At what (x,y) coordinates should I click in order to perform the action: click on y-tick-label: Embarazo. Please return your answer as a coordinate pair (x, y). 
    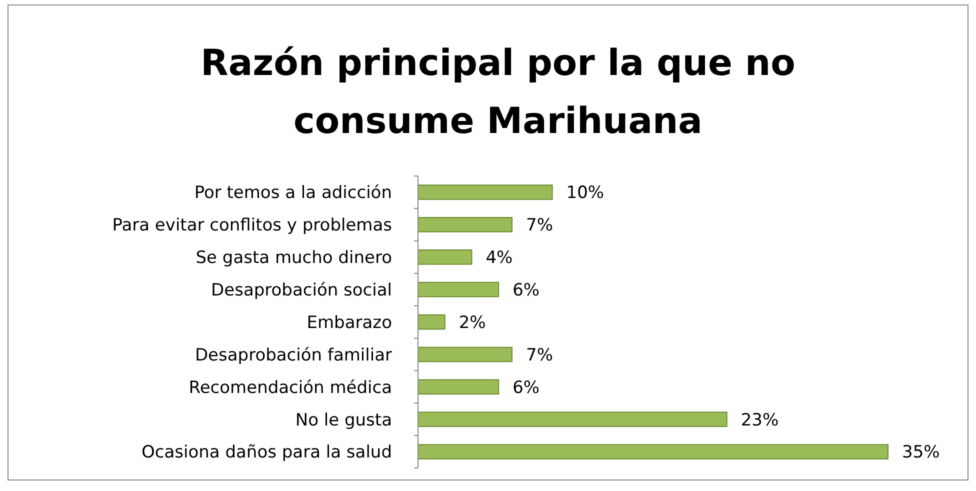
    Looking at the image, I should click on (349, 322).